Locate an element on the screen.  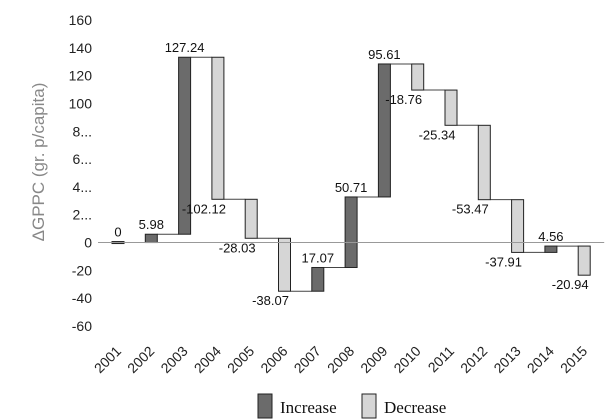
x-tick-label: 2013 is located at coordinates (506, 359).